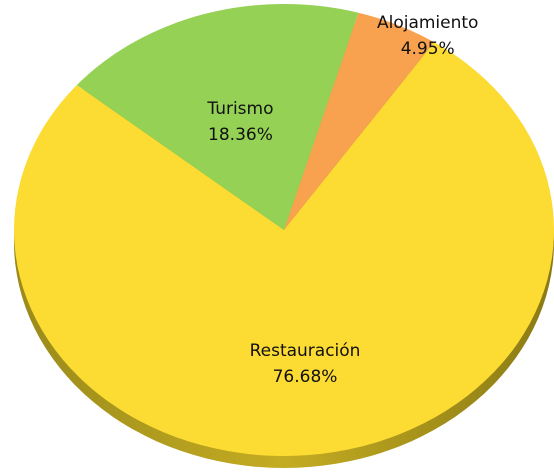 Image resolution: width=554 pixels, height=476 pixels. I want to click on slice-label: Alojamiento, so click(427, 23).